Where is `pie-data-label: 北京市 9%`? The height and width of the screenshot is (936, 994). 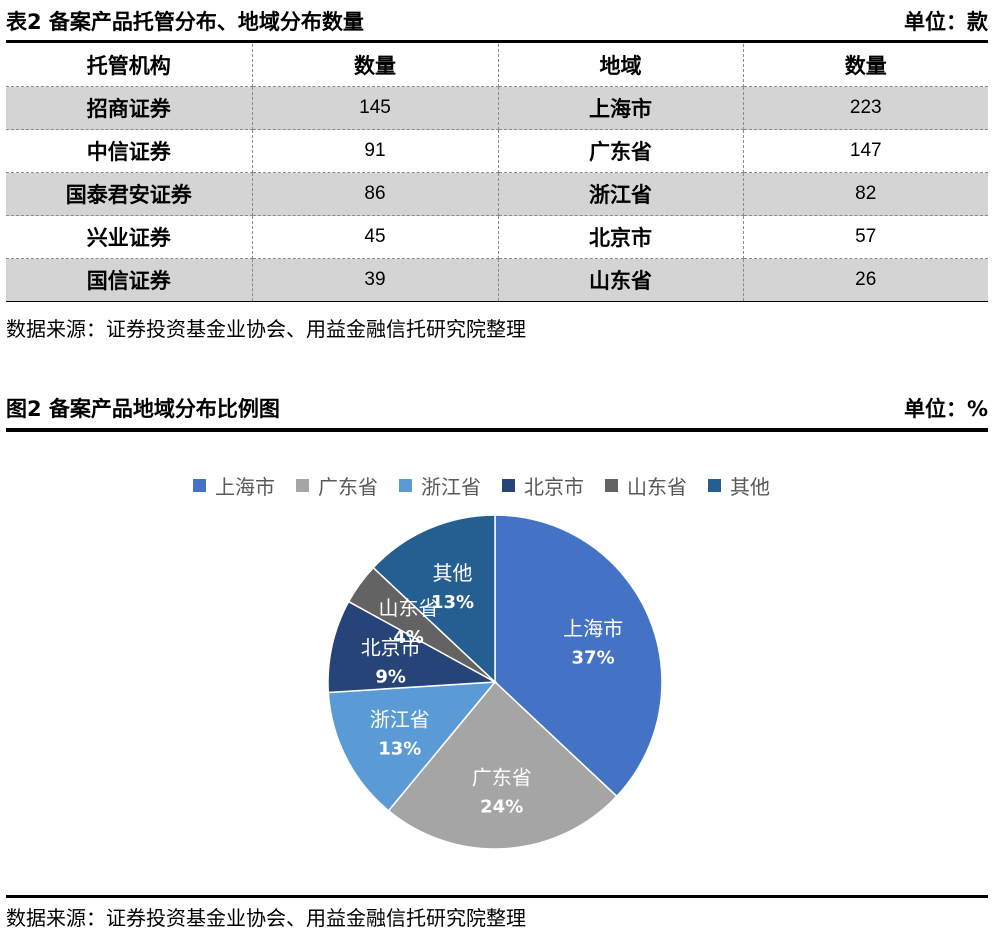 pie-data-label: 北京市 9% is located at coordinates (391, 662).